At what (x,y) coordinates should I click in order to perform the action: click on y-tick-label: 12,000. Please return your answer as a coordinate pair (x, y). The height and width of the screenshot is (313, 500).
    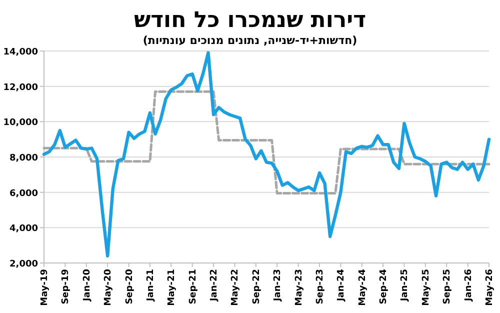
    Looking at the image, I should click on (20, 87).